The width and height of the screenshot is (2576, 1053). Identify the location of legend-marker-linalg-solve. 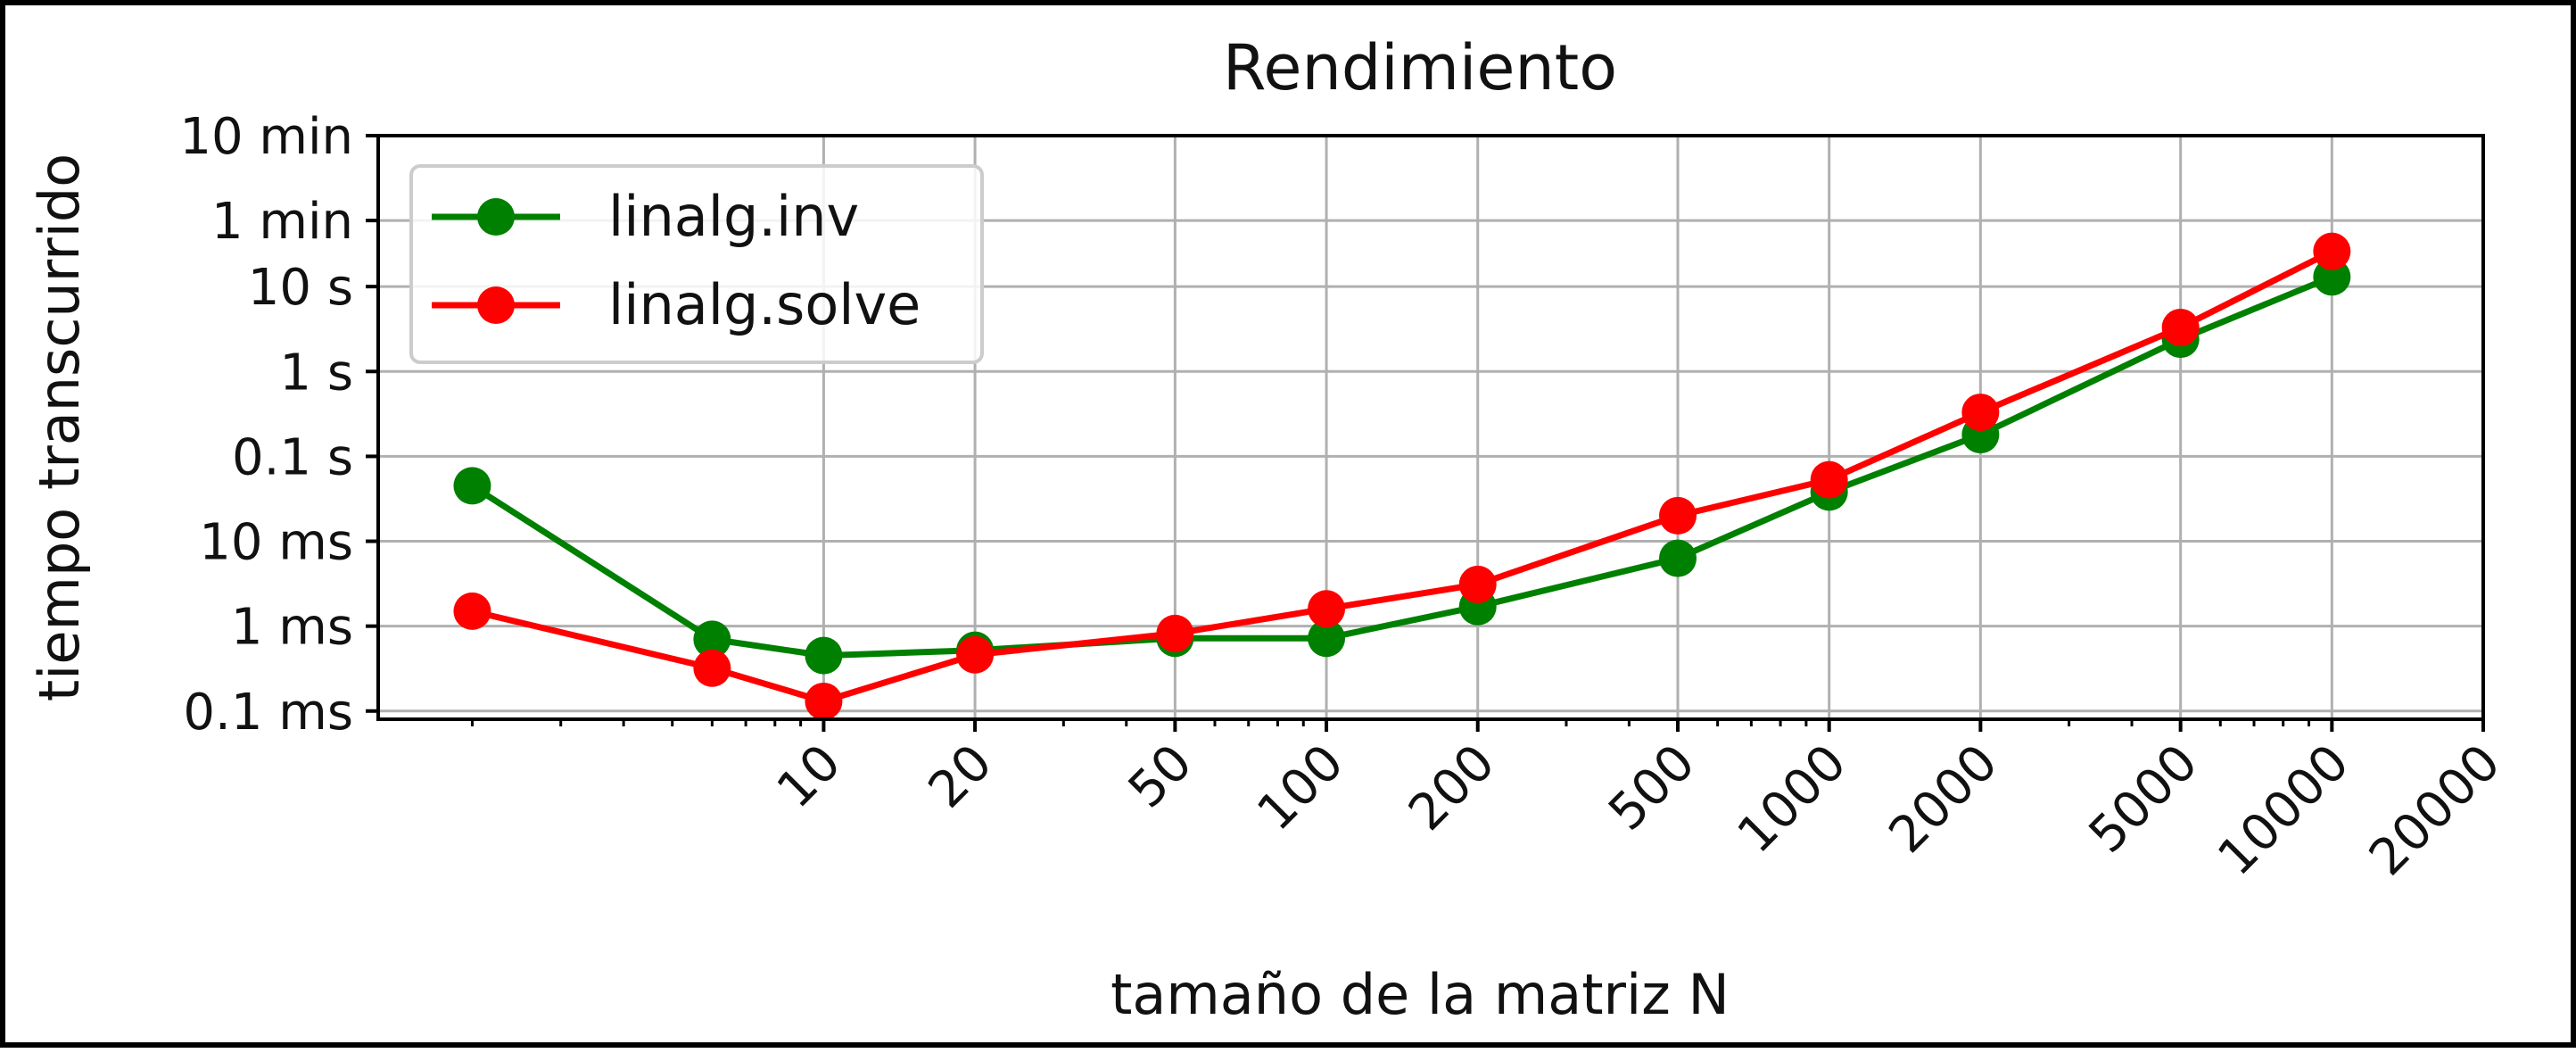
(496, 305).